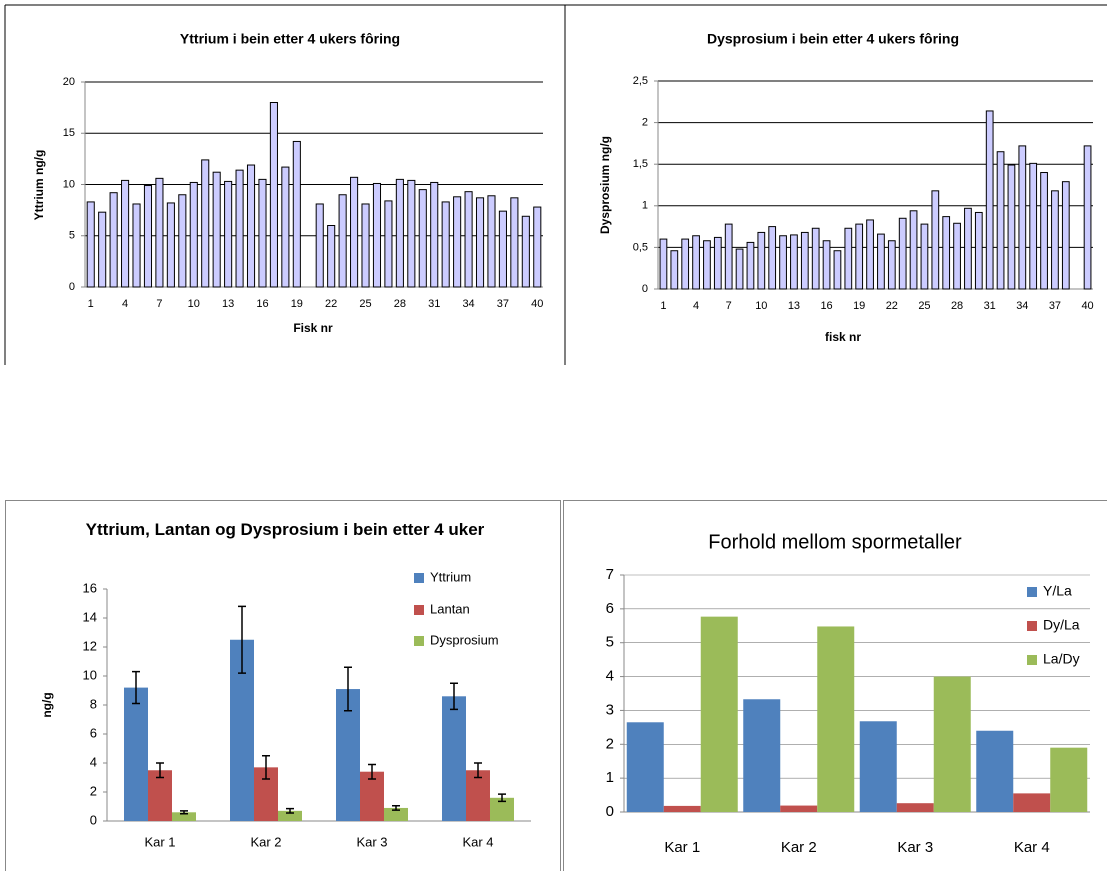 The image size is (1107, 871). I want to click on x-tick-label: 25, so click(365, 304).